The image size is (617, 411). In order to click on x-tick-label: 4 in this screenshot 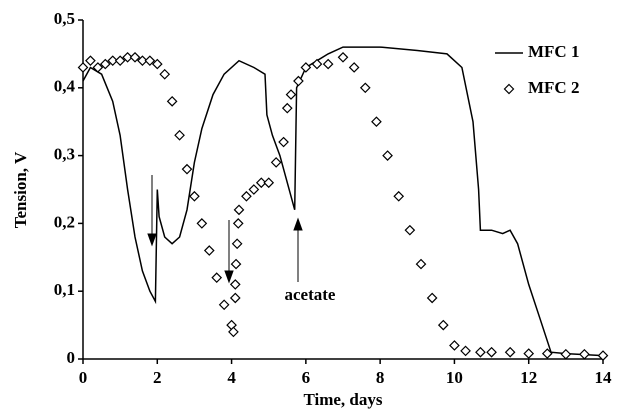, I will do `click(231, 377)`.